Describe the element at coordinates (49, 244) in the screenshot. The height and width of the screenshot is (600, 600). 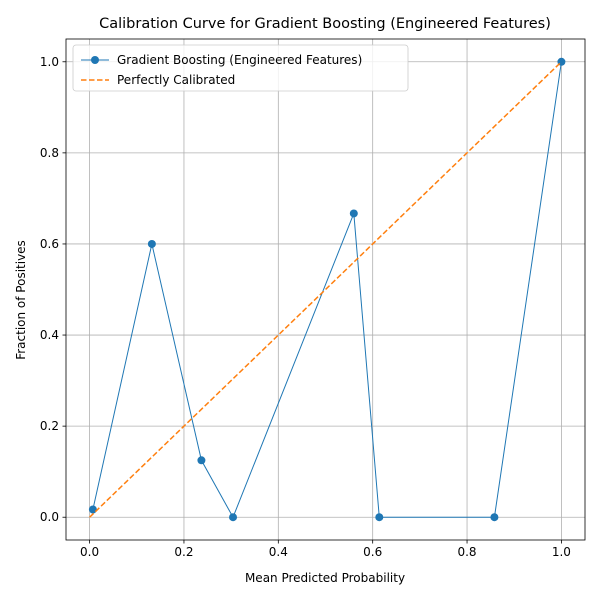
I see `y-tick-label: 0.6` at that location.